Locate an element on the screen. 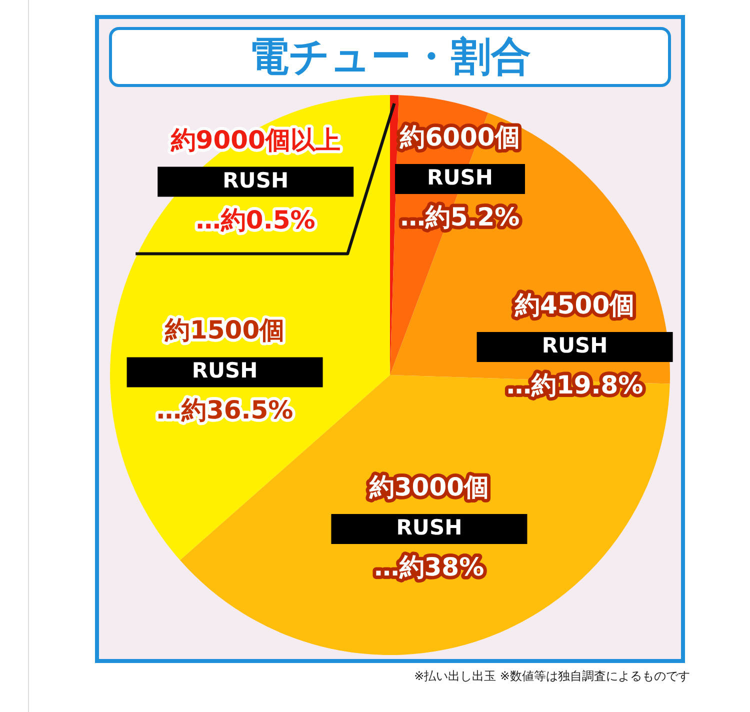  data-label: …約38% is located at coordinates (429, 567).